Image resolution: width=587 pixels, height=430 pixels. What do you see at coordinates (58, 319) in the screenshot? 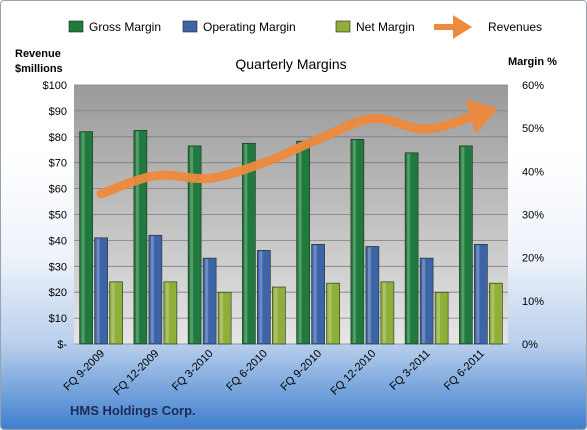
I see `left-tick-label: $10` at bounding box center [58, 319].